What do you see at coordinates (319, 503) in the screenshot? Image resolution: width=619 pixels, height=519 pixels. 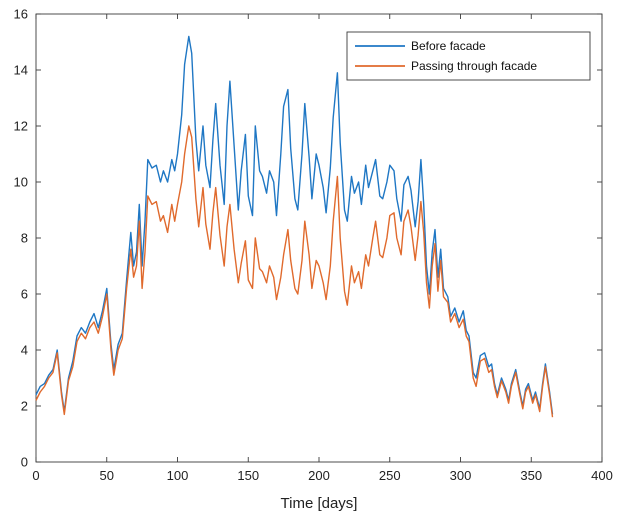 I see `x-axis-title: Time [days]` at bounding box center [319, 503].